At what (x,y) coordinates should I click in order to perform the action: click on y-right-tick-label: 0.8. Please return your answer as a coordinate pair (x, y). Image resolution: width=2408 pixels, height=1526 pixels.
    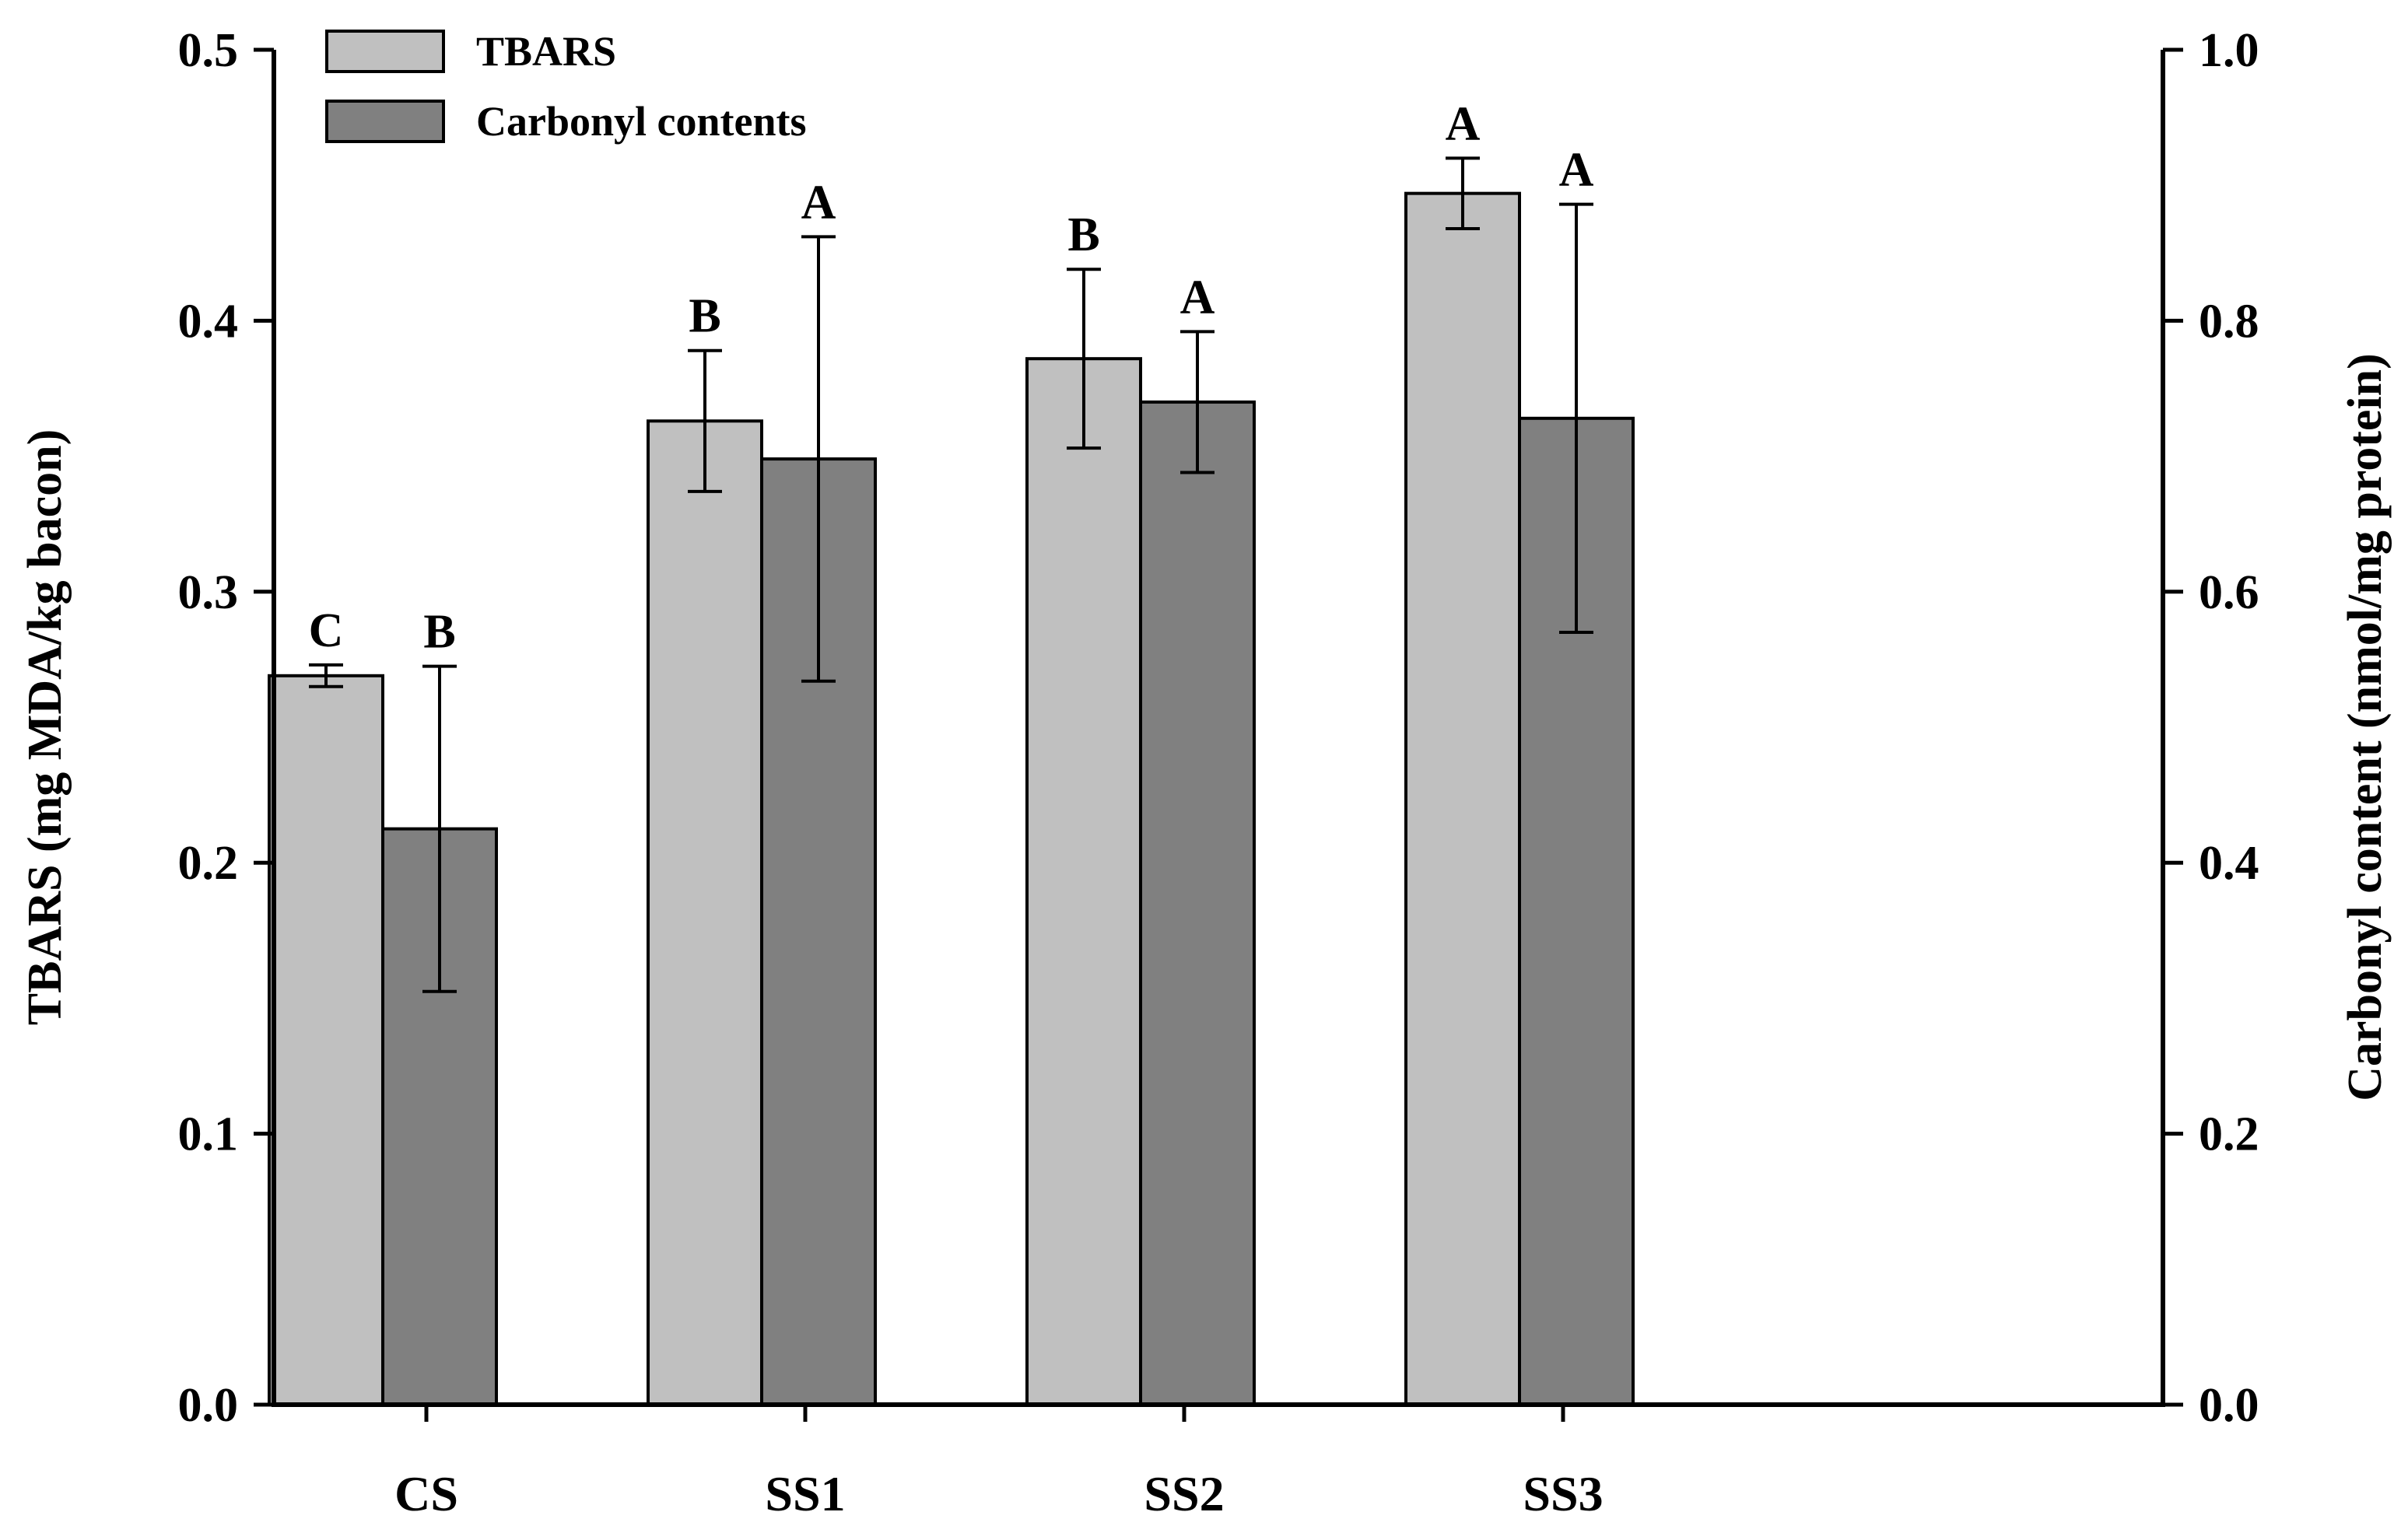
    Looking at the image, I should click on (2229, 322).